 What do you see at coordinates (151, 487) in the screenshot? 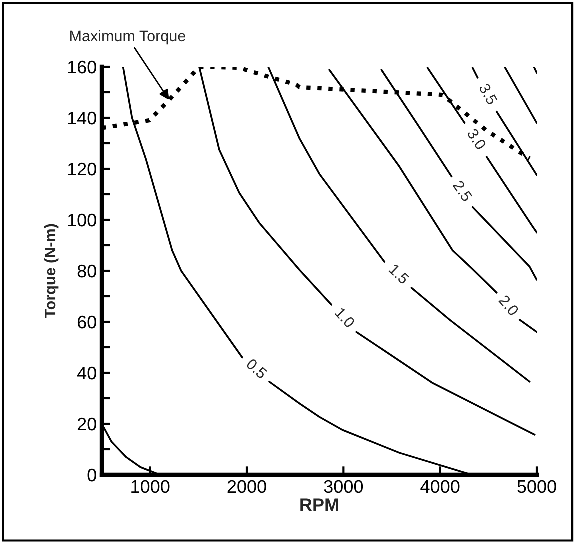
I see `x-tick-label: 1000` at bounding box center [151, 487].